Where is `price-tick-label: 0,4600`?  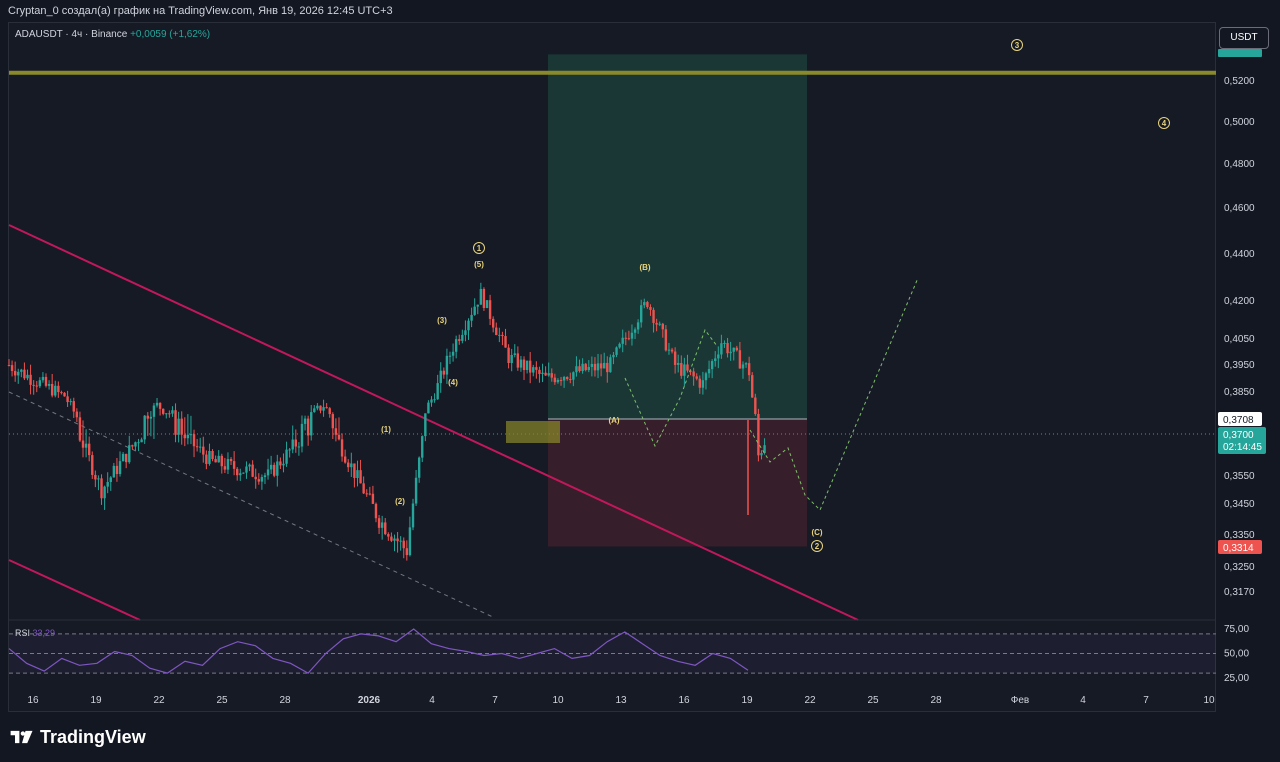
price-tick-label: 0,4600 is located at coordinates (1239, 208).